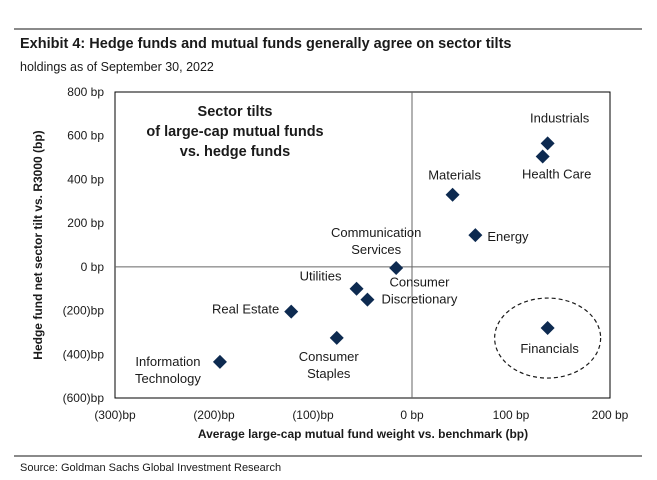  What do you see at coordinates (376, 241) in the screenshot?
I see `point-label-communication-services: Communication Services` at bounding box center [376, 241].